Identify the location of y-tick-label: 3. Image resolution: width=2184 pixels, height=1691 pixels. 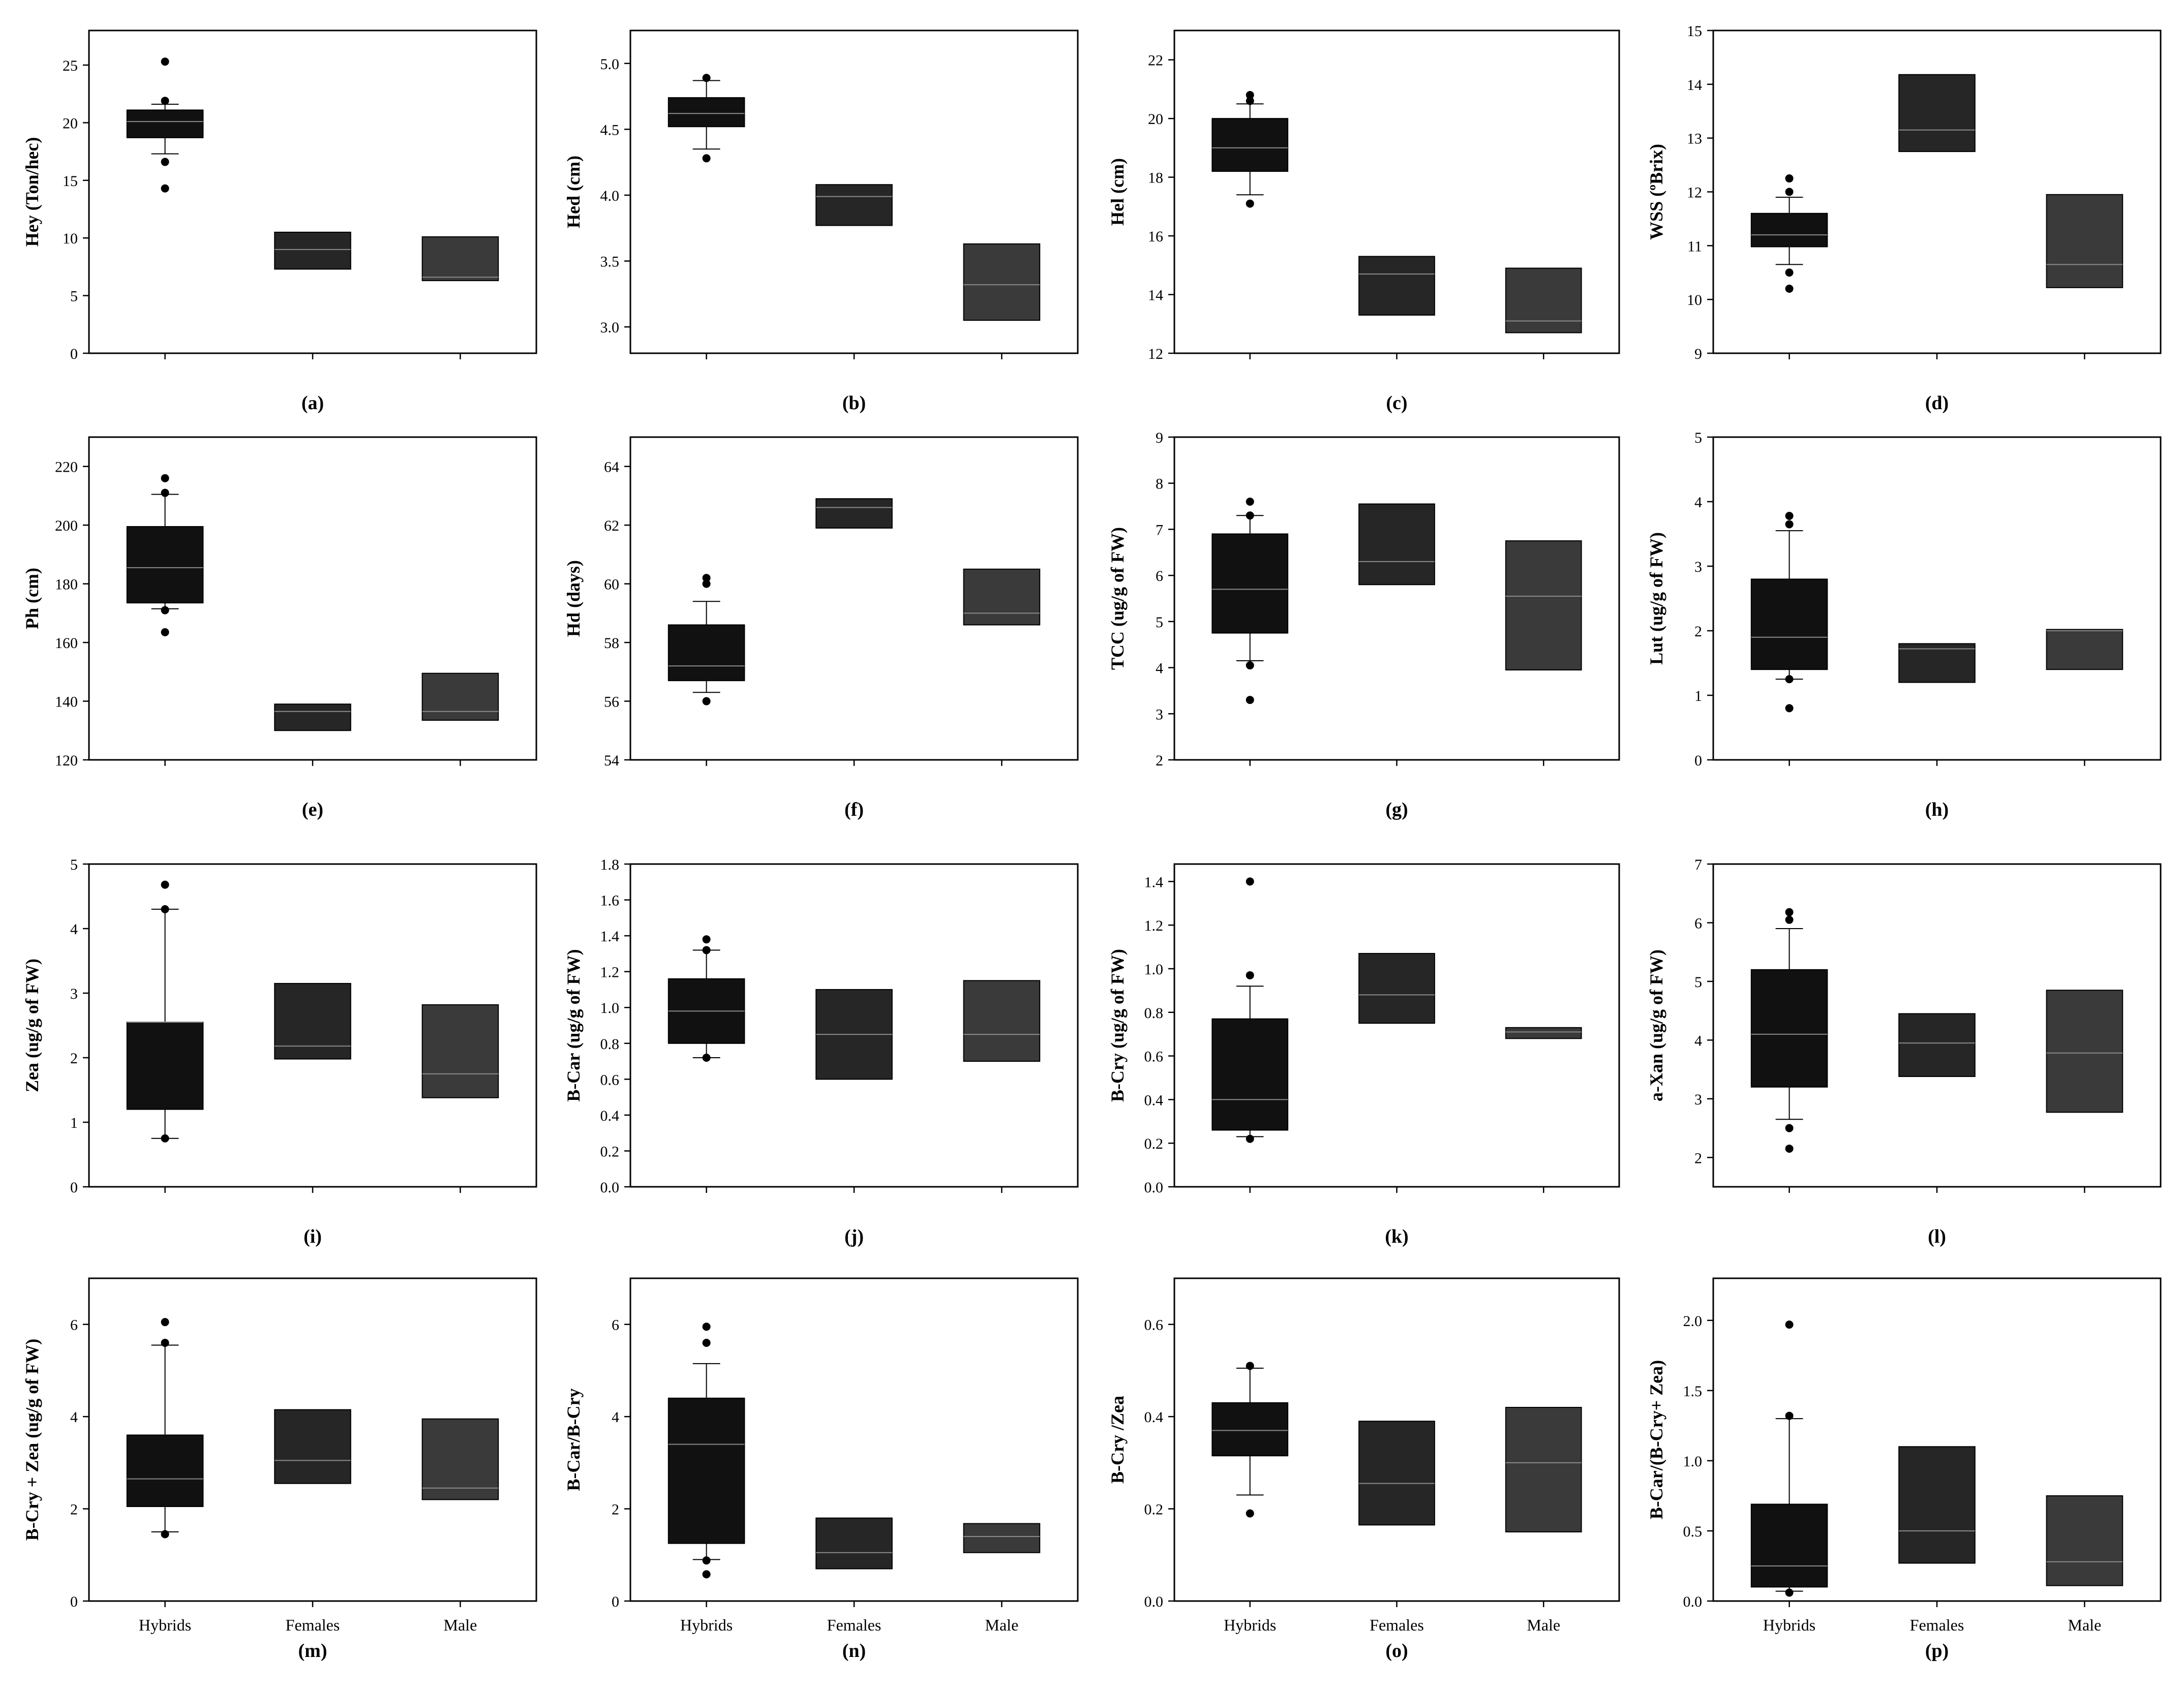
(74, 994).